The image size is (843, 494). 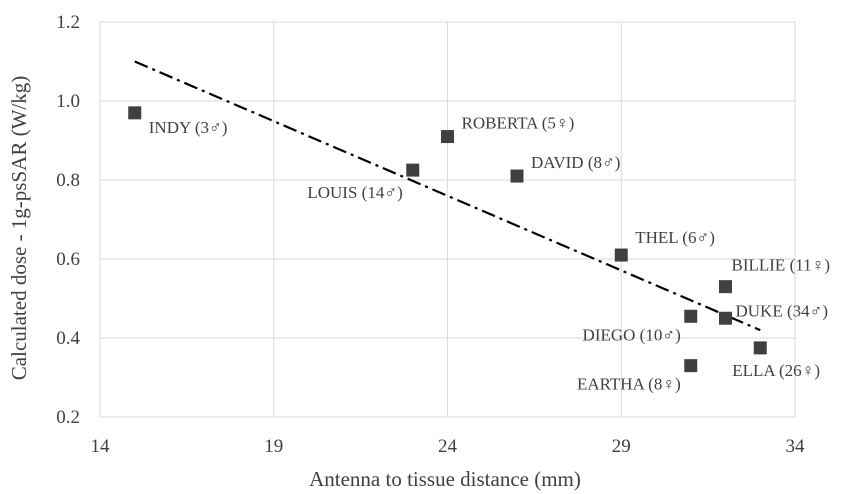 I want to click on x-tick-label: 19, so click(x=273, y=446).